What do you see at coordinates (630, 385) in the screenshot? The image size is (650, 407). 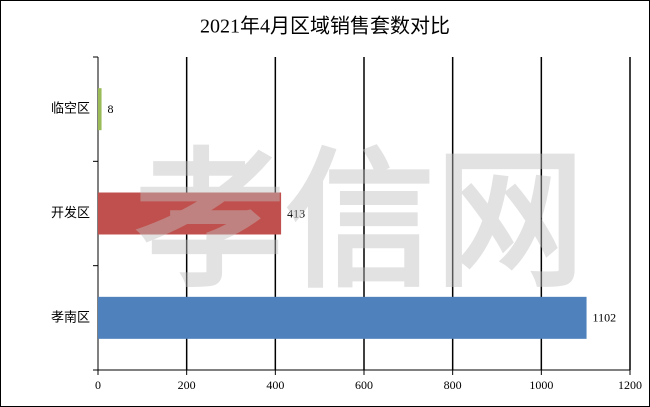 I see `x-tick-label: 1200` at bounding box center [630, 385].